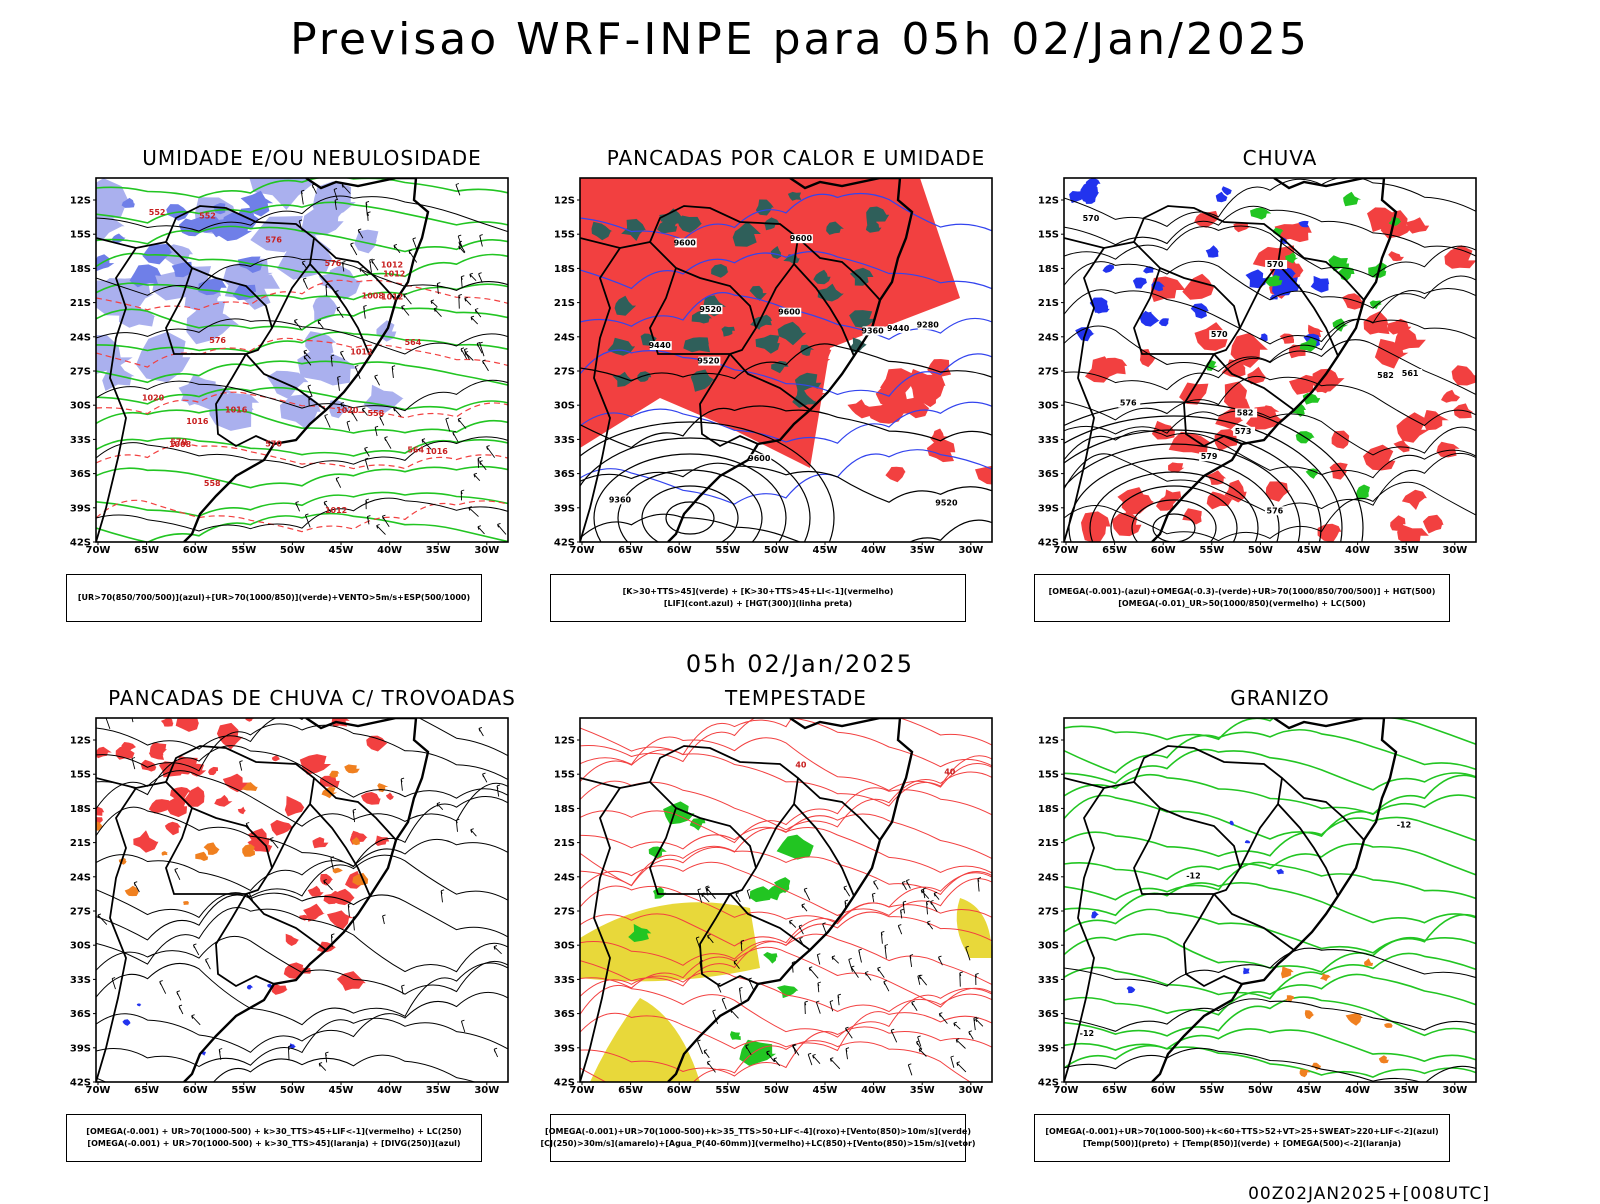 Image resolution: width=1600 pixels, height=1204 pixels. I want to click on hgt300-contour, so click(690, 513).